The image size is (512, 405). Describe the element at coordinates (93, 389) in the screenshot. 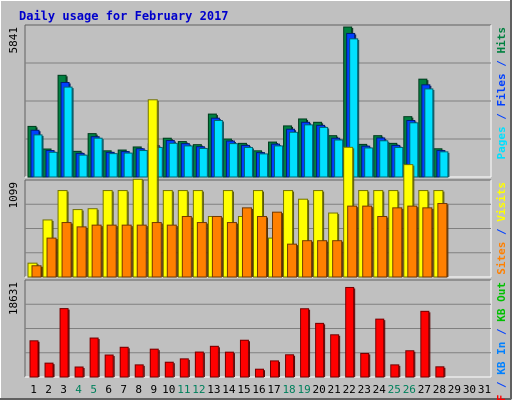

I see `x-tick-label: 5` at that location.